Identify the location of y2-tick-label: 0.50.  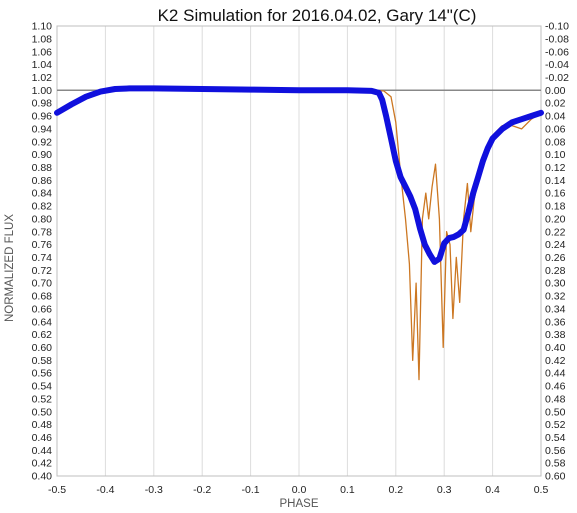
(555, 412).